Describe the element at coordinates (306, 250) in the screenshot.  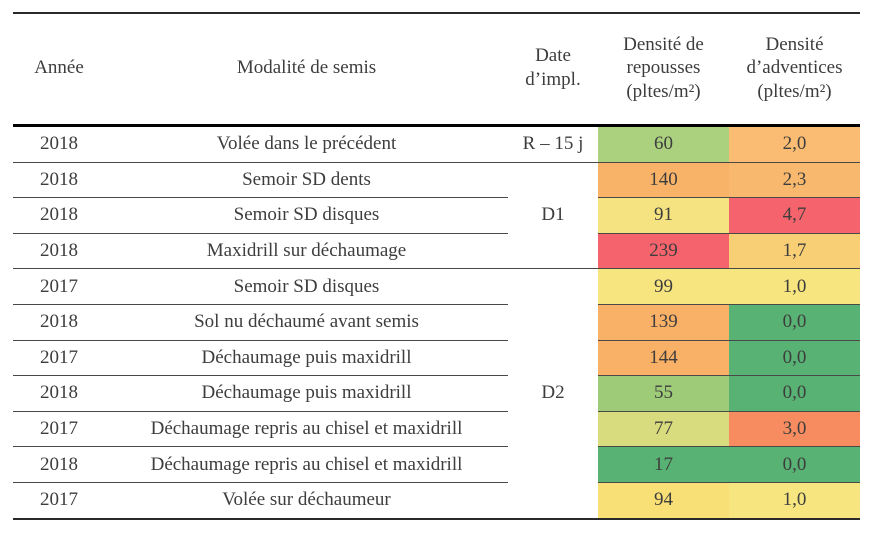
I see `modality-cell: Maxidrill sur déchaumage` at that location.